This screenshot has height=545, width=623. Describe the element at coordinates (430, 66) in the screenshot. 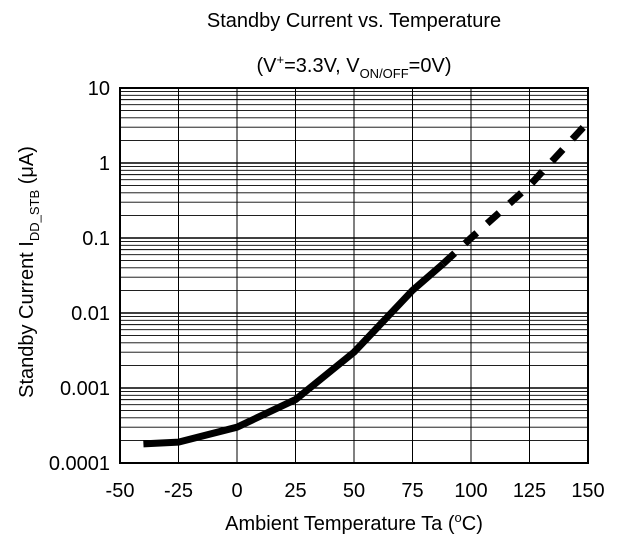

I see `subtitle-part-4: =0V)` at that location.